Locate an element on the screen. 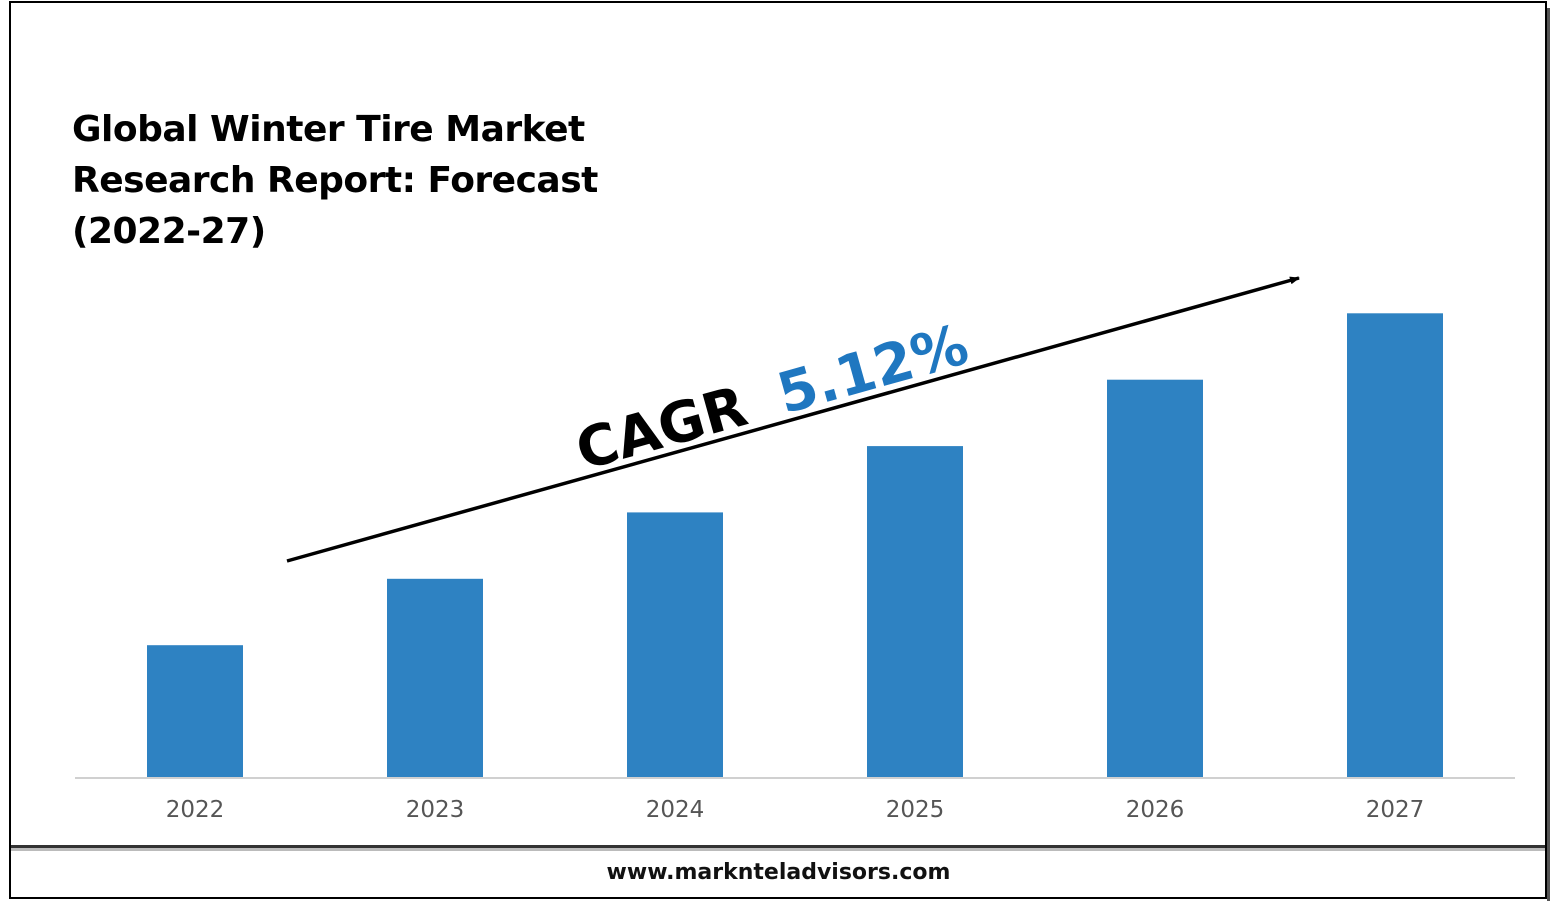  bar-2022 is located at coordinates (195, 711).